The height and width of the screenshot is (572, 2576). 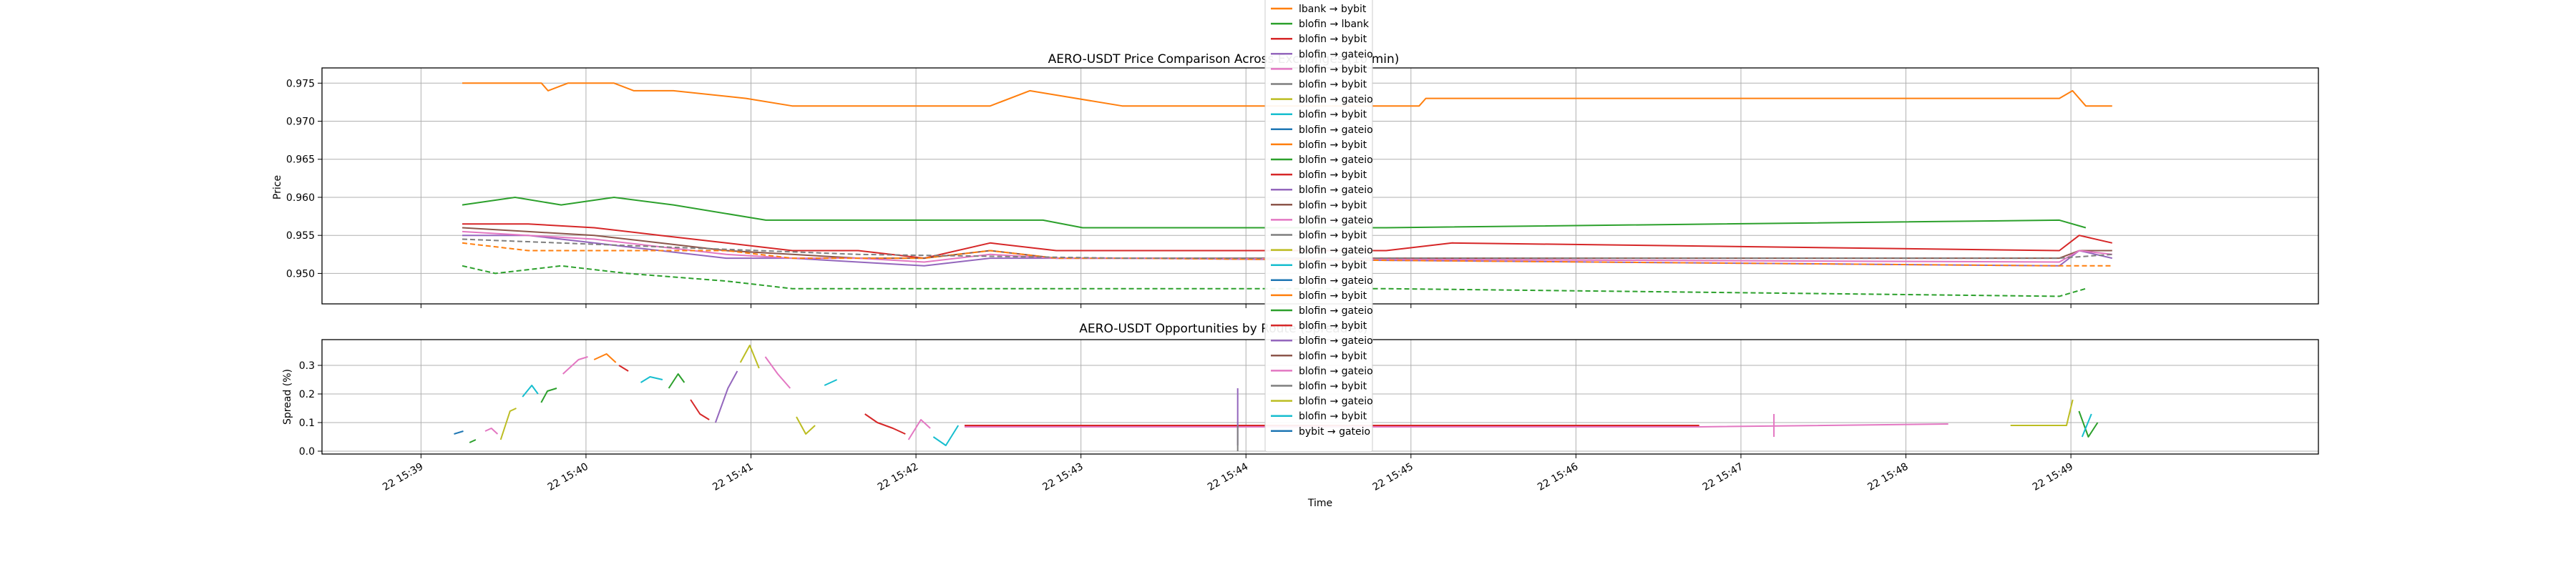 I want to click on spread-x-tick-label: 22 15:46, so click(x=1558, y=477).